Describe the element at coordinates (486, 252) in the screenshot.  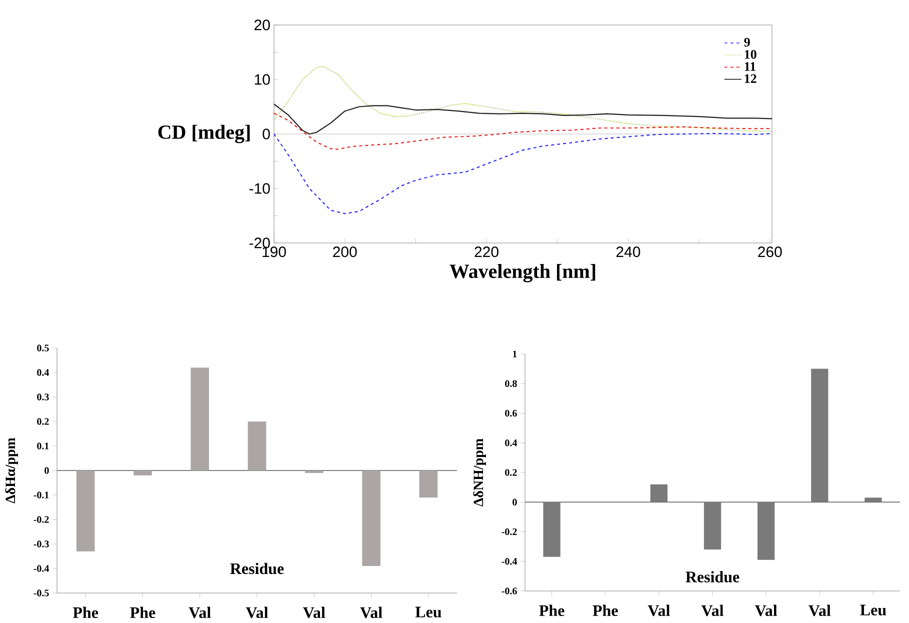
I see `x-tick-label: 220` at that location.